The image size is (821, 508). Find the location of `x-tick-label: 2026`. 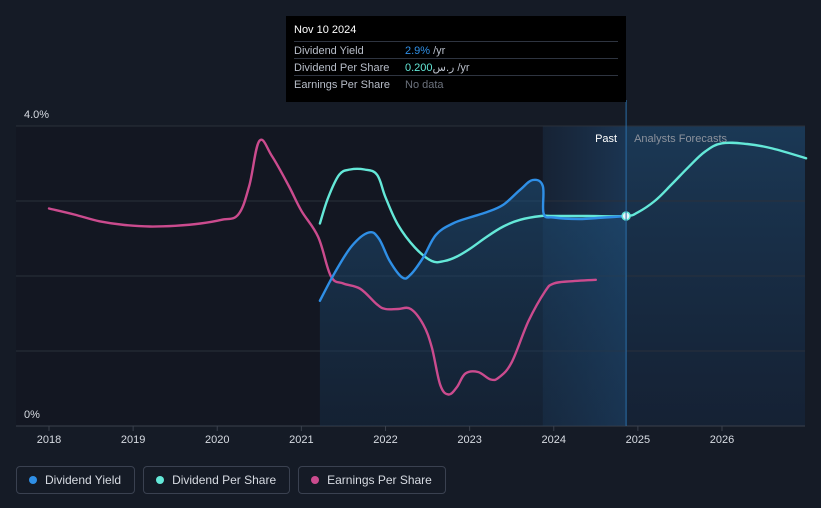

x-tick-label: 2026 is located at coordinates (722, 440).